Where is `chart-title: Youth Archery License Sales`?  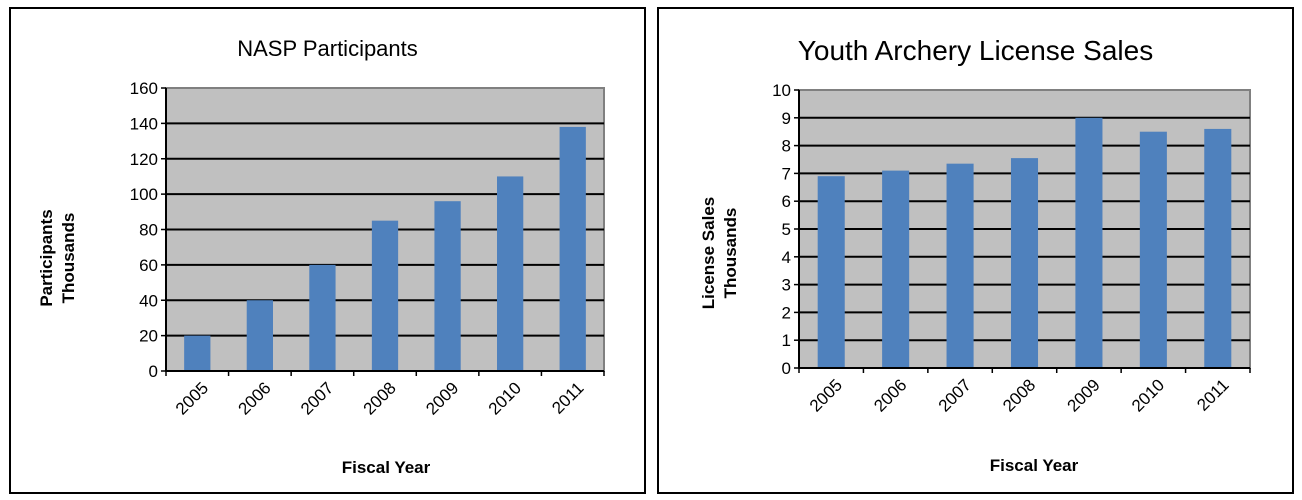 chart-title: Youth Archery License Sales is located at coordinates (975, 50).